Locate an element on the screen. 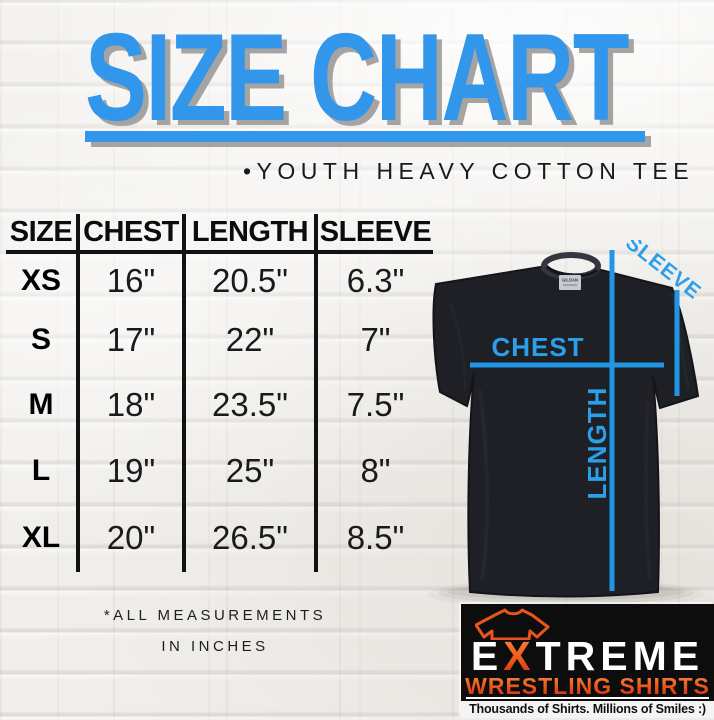 The width and height of the screenshot is (714, 720). tee-outline-icon is located at coordinates (512, 624).